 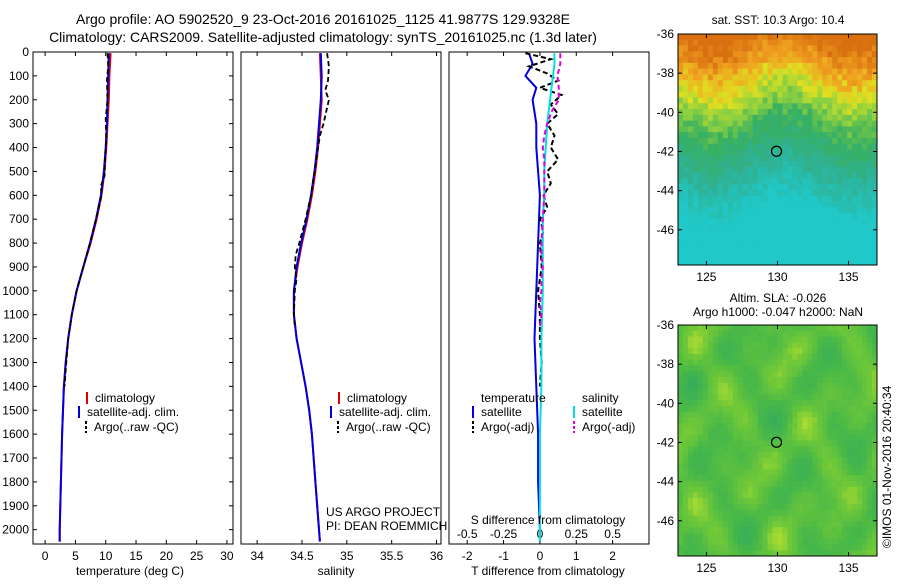 What do you see at coordinates (19, 100) in the screenshot?
I see `depth-tick-label: 200` at bounding box center [19, 100].